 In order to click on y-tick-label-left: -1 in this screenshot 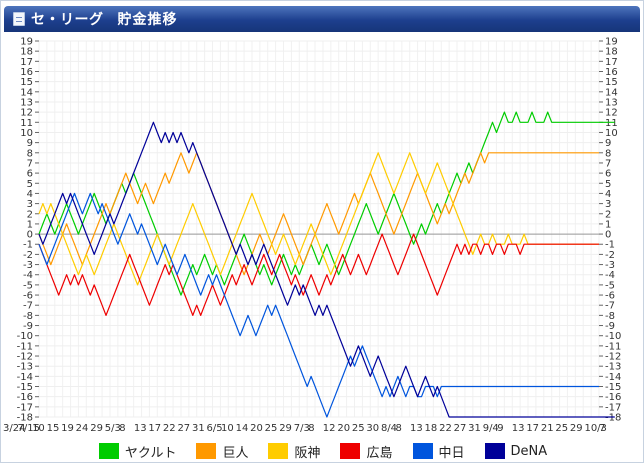, I will do `click(28, 245)`.